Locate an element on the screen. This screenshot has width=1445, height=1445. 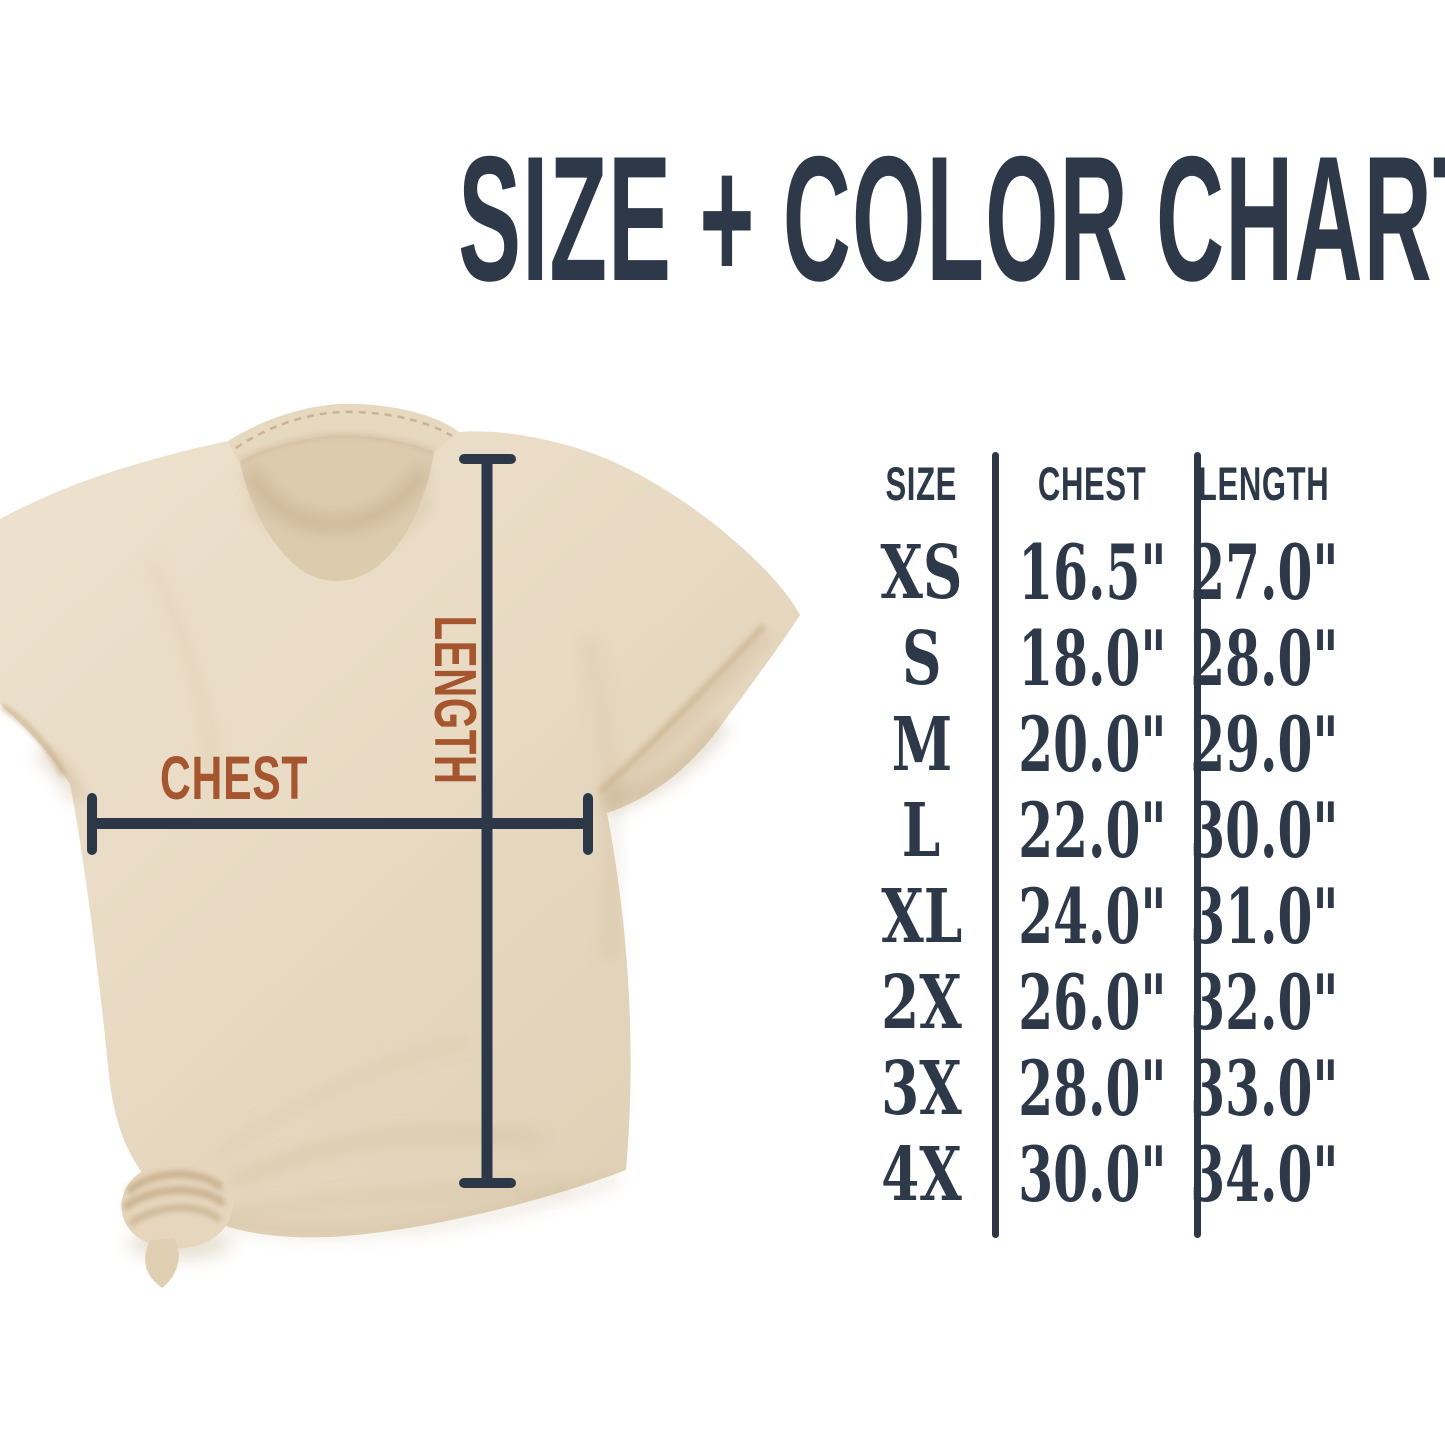
page-title-wrap: SIZE + COLOR CHART is located at coordinates (722, 219).